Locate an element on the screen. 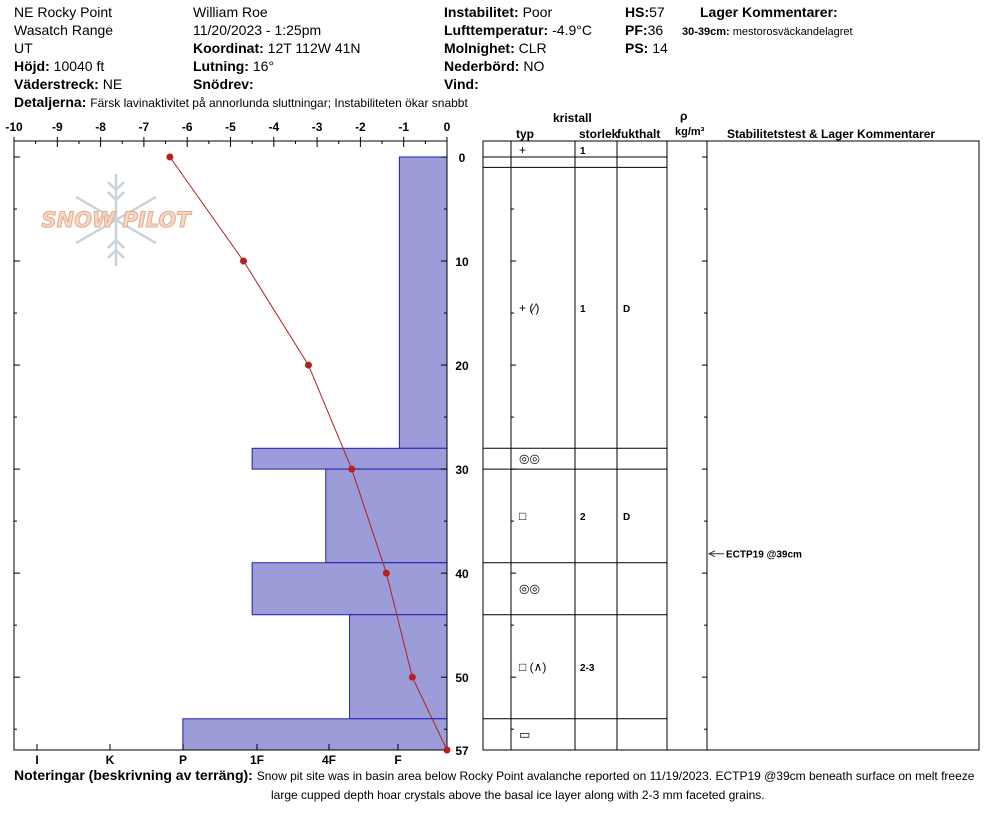 This screenshot has height=840, width=994. state: UT is located at coordinates (23, 48).